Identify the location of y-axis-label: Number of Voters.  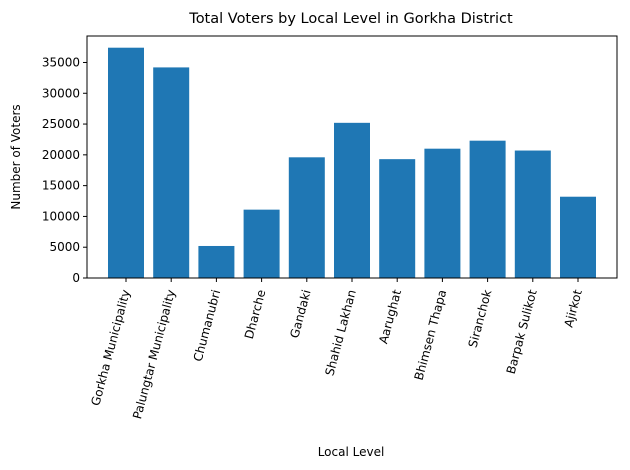
(16, 156).